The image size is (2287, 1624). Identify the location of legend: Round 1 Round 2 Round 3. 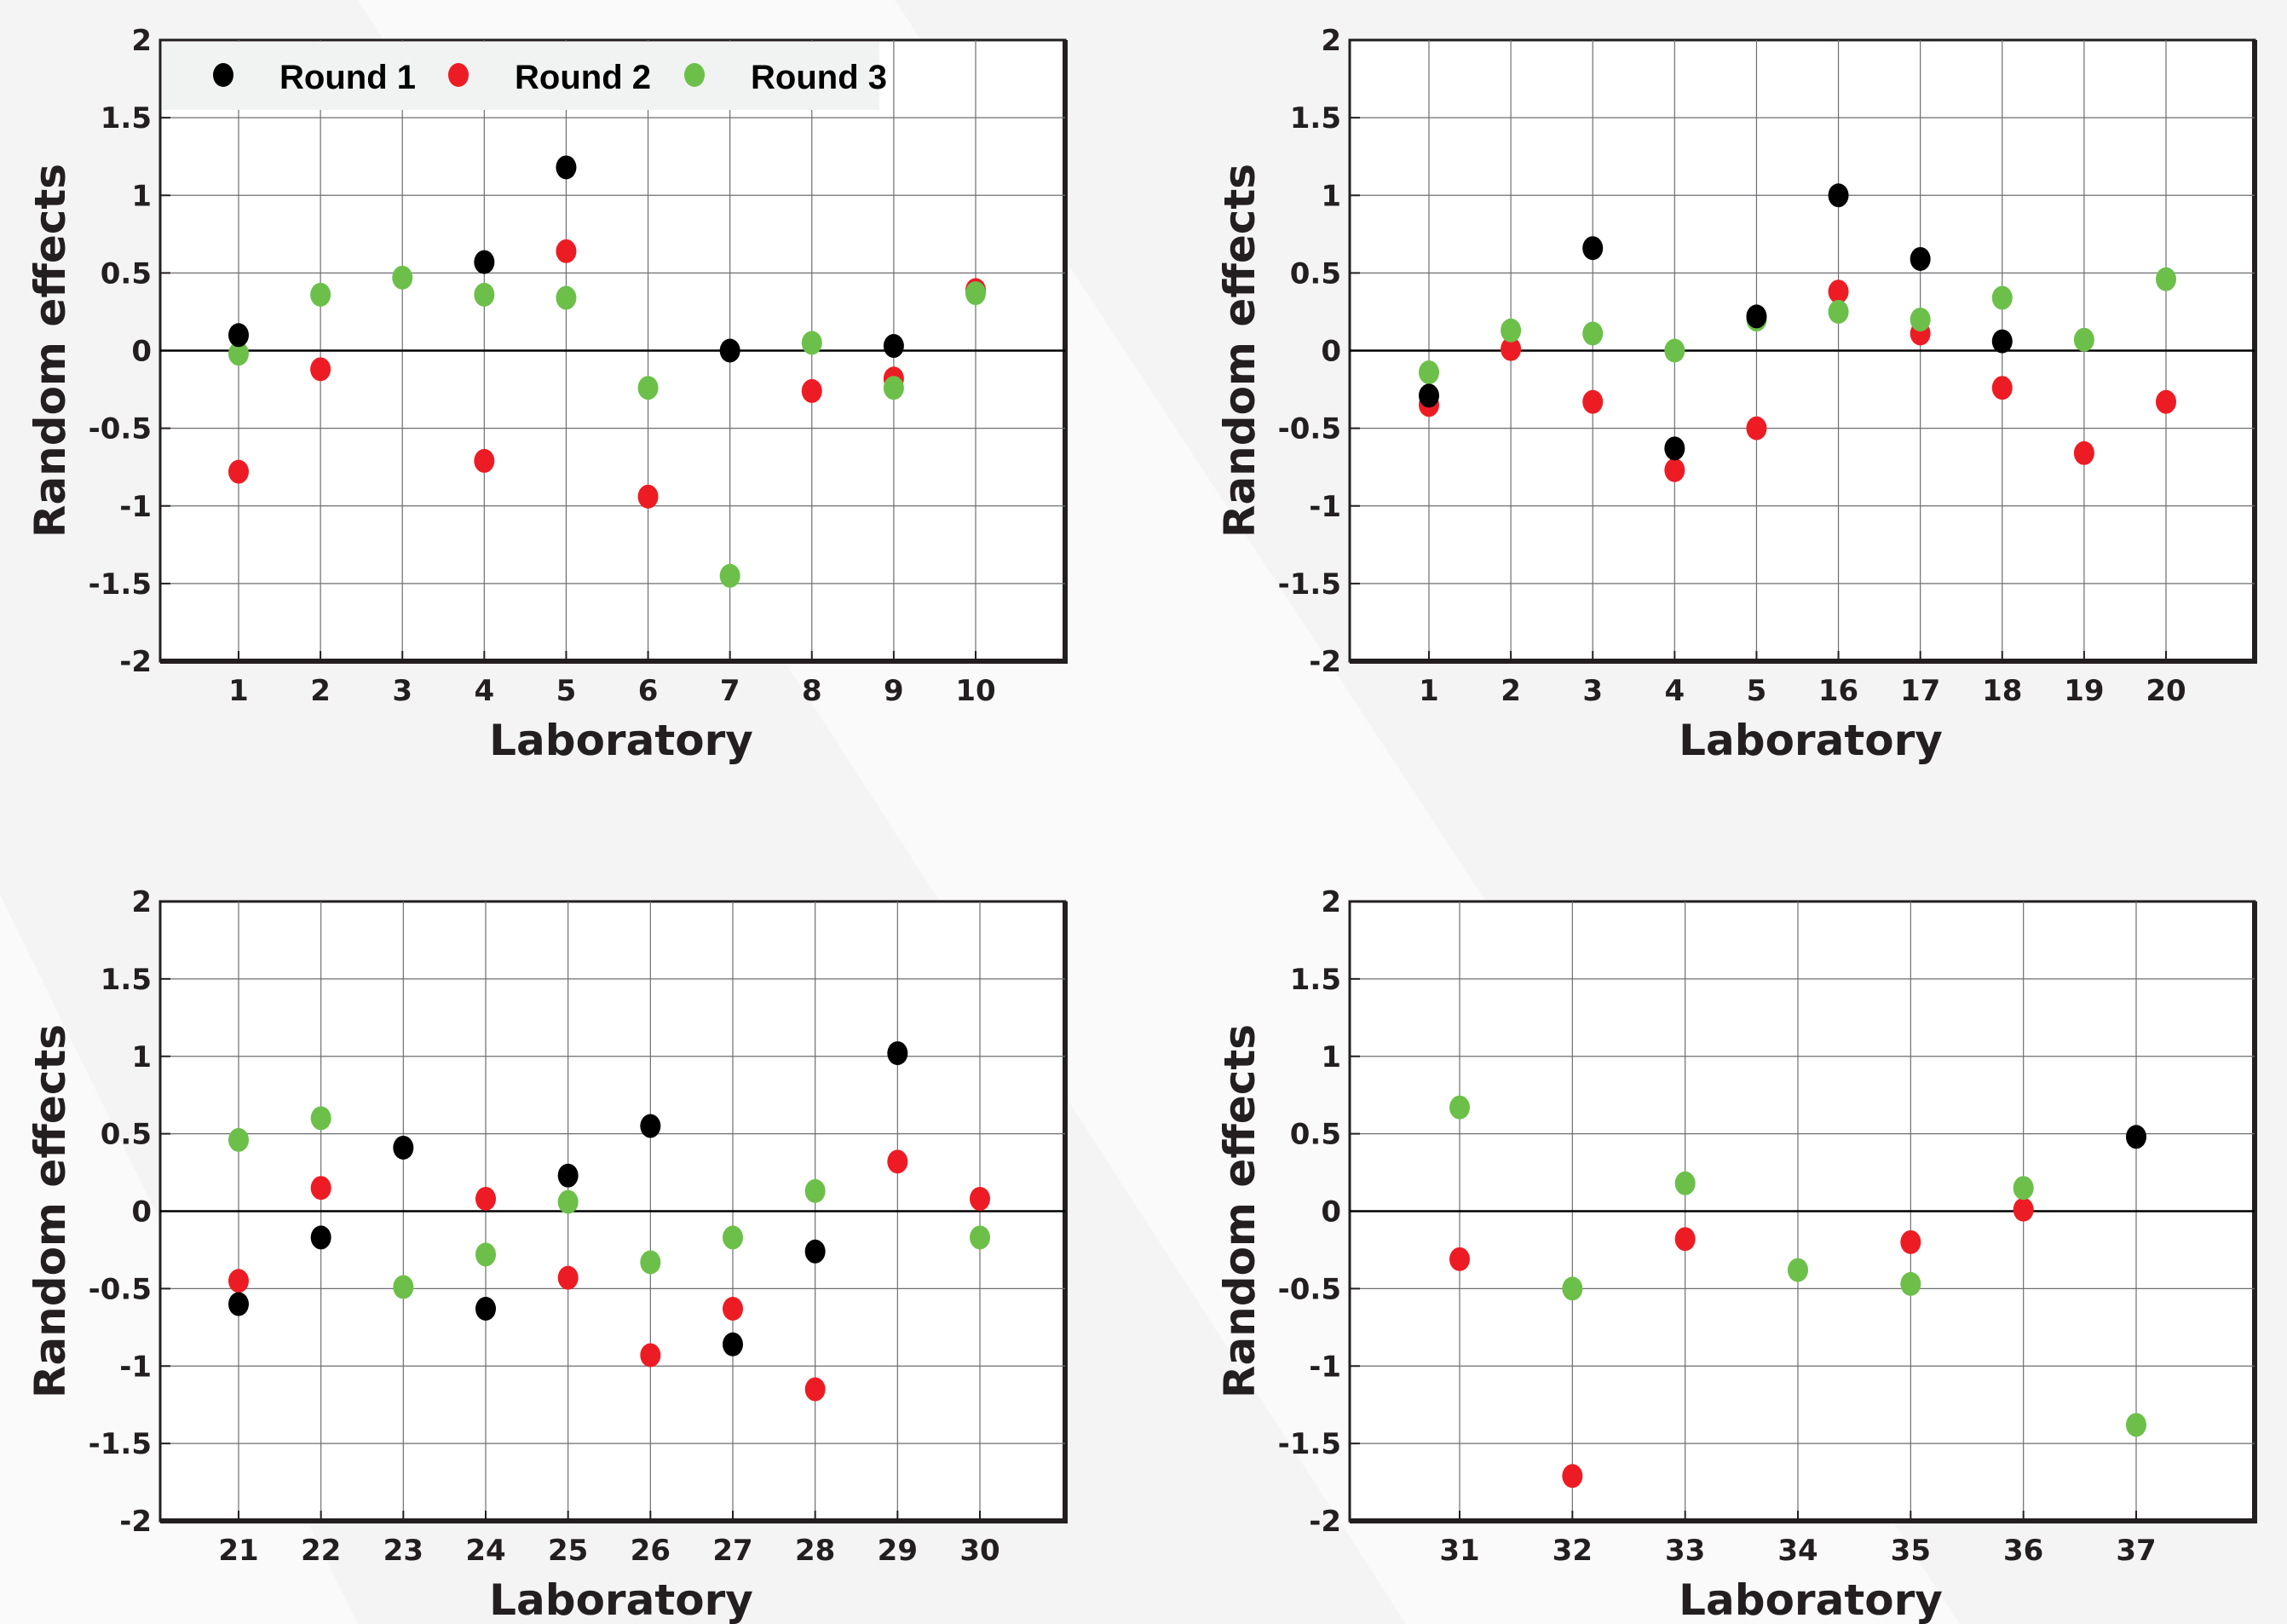
(524, 76).